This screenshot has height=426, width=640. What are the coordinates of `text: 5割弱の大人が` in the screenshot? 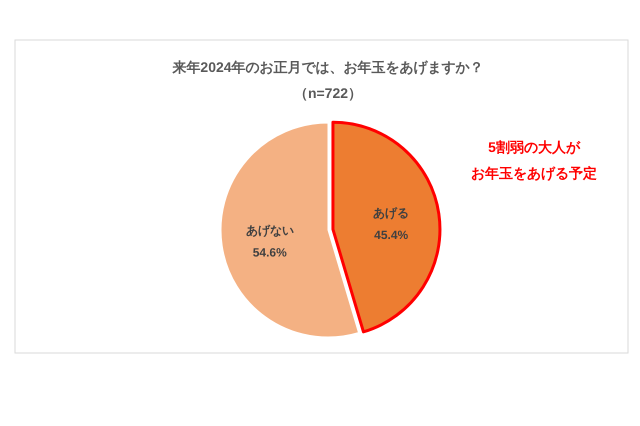 It's located at (534, 147).